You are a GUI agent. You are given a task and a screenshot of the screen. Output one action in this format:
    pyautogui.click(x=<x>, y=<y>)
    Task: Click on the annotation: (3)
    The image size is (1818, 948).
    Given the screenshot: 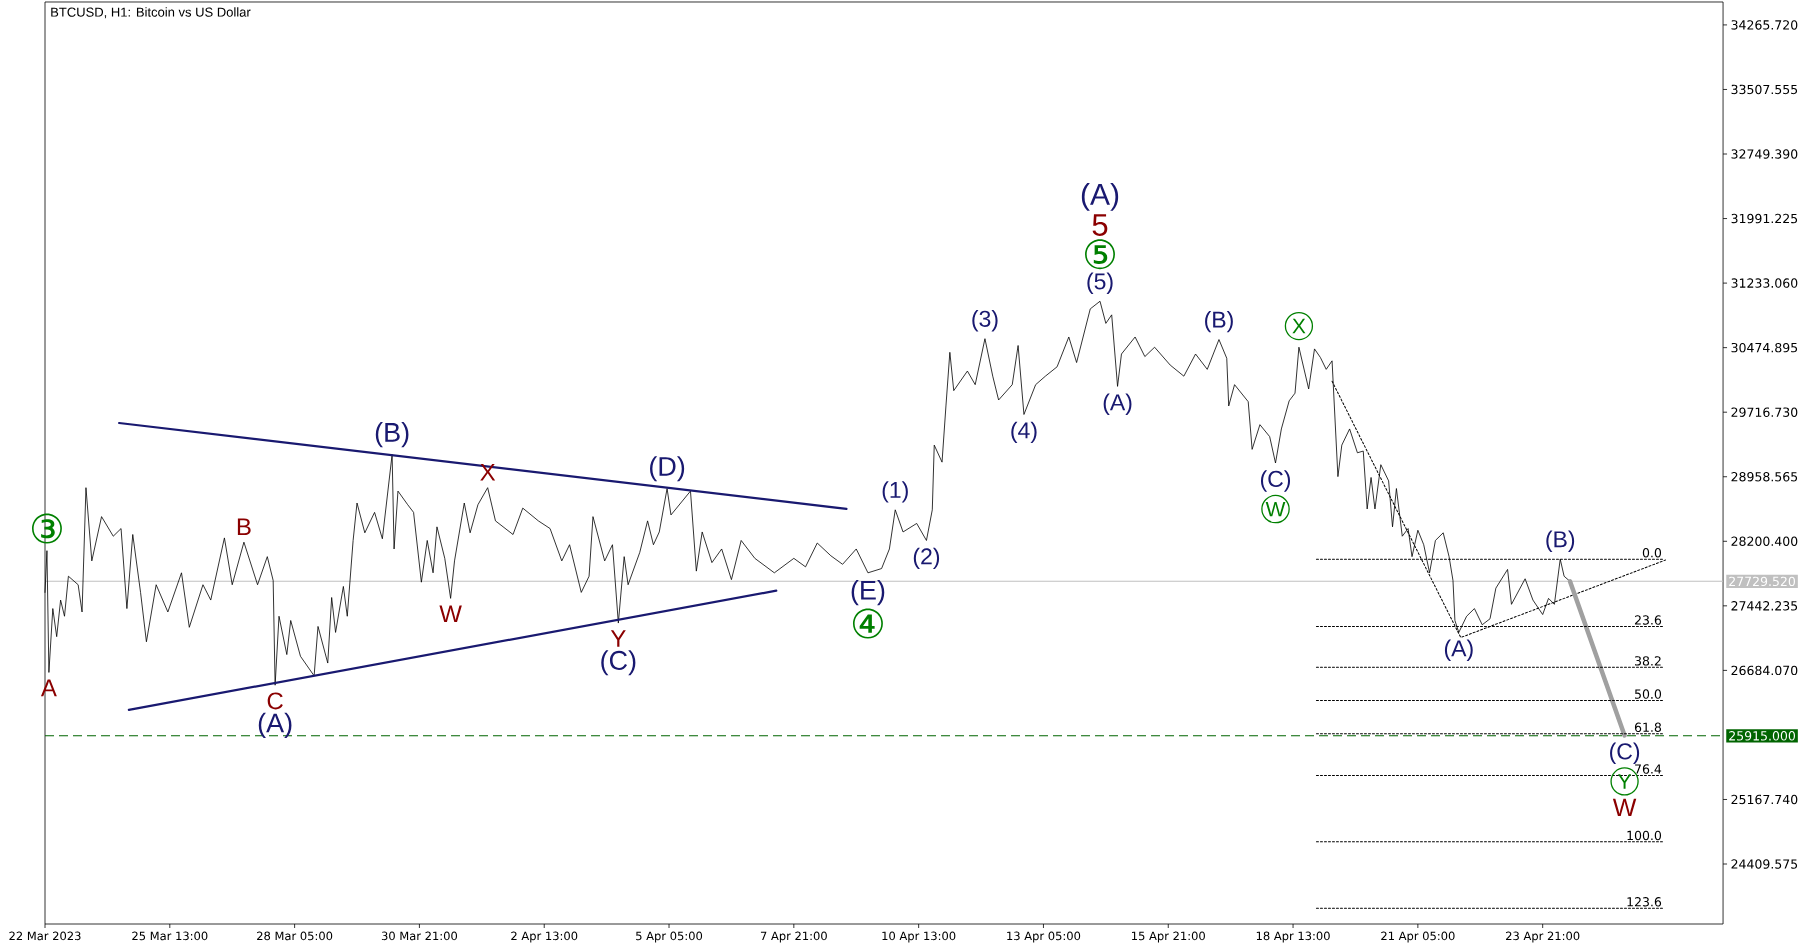 What is the action you would take?
    pyautogui.click(x=985, y=321)
    